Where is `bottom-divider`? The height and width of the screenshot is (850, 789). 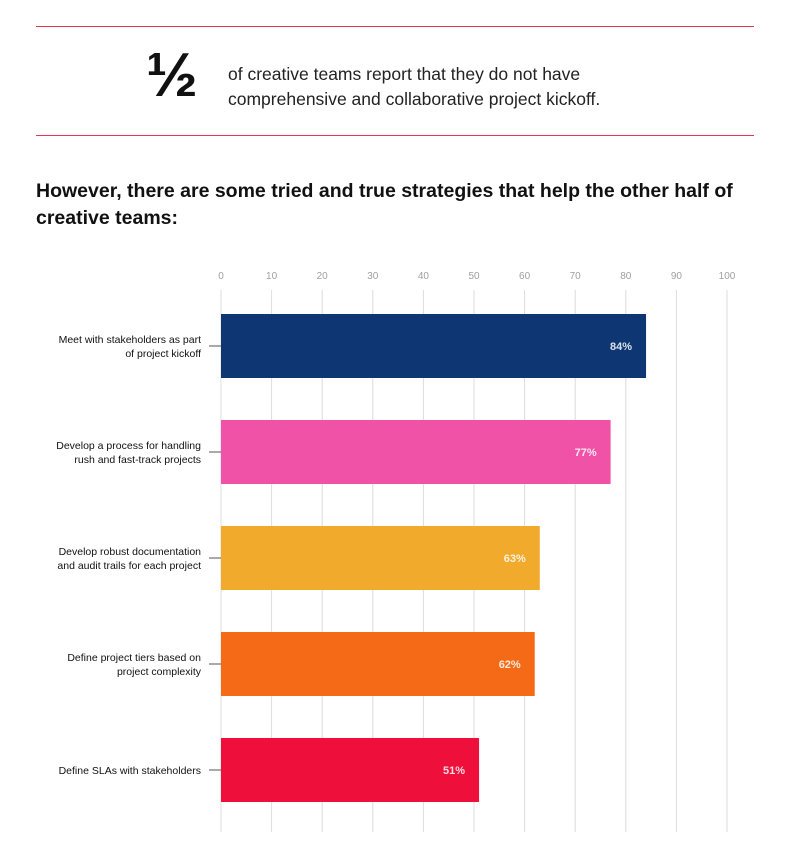 bottom-divider is located at coordinates (395, 135).